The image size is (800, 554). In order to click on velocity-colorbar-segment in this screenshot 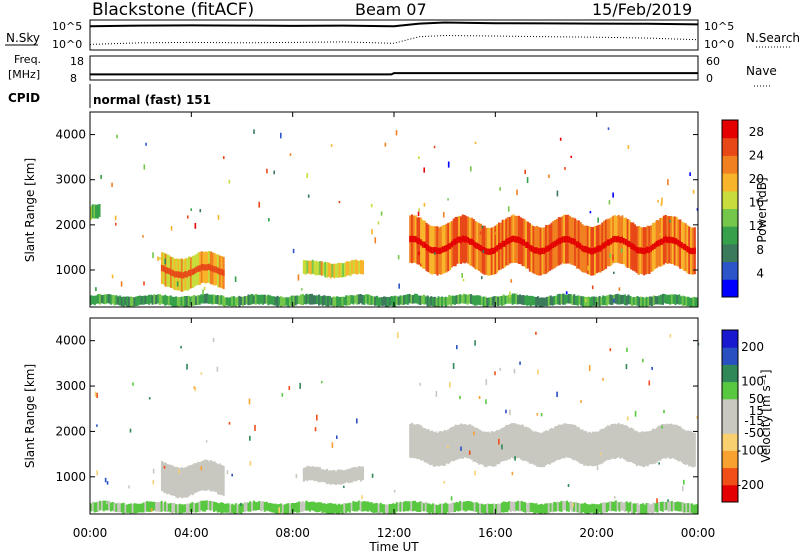, I will do `click(730, 339)`.